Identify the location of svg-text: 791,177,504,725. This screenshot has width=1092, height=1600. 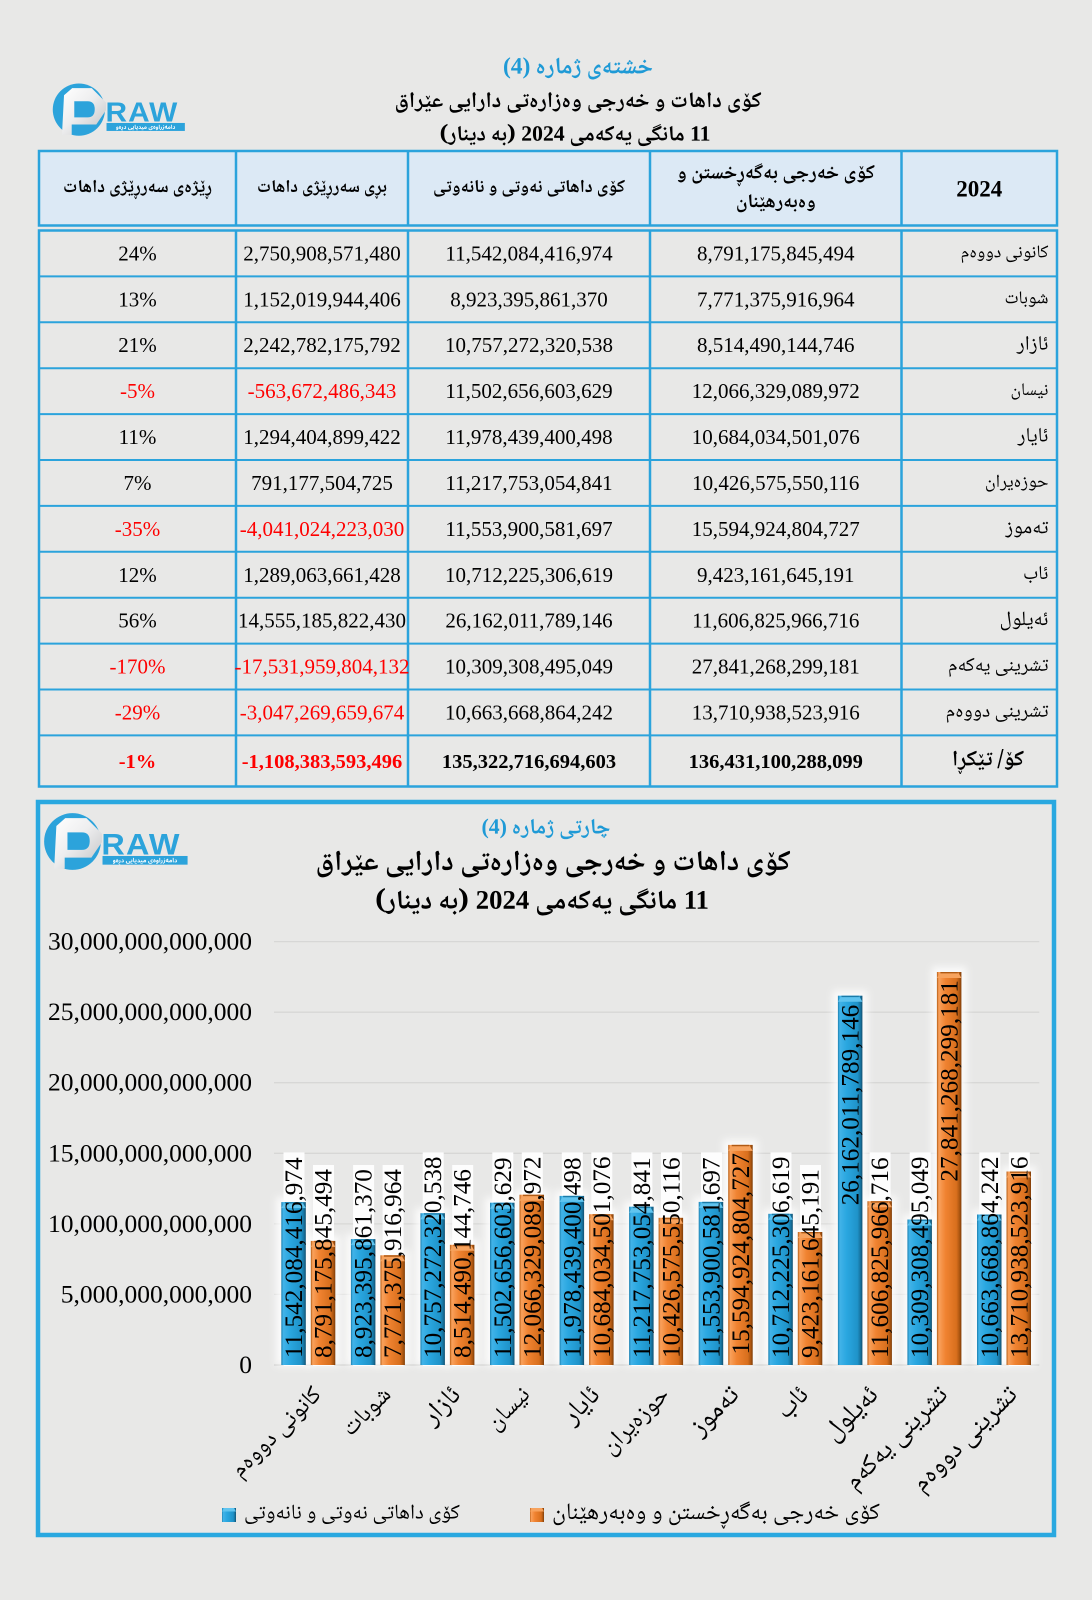
(322, 483).